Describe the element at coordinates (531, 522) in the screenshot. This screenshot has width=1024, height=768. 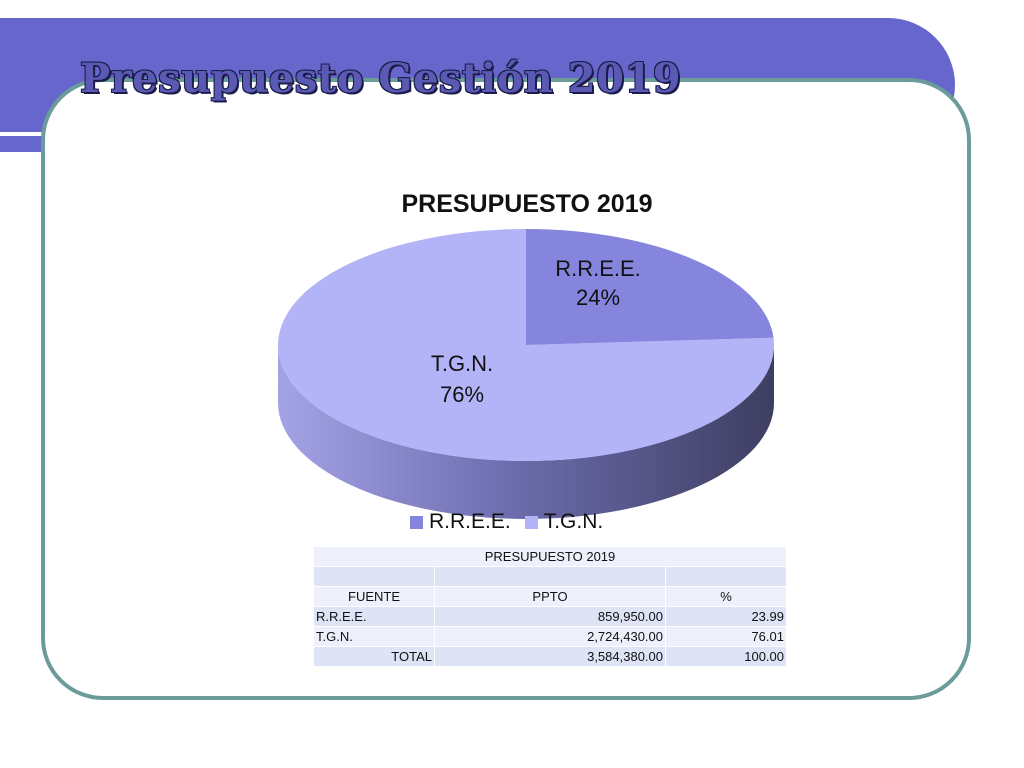
I see `legend-swatch-tgn` at that location.